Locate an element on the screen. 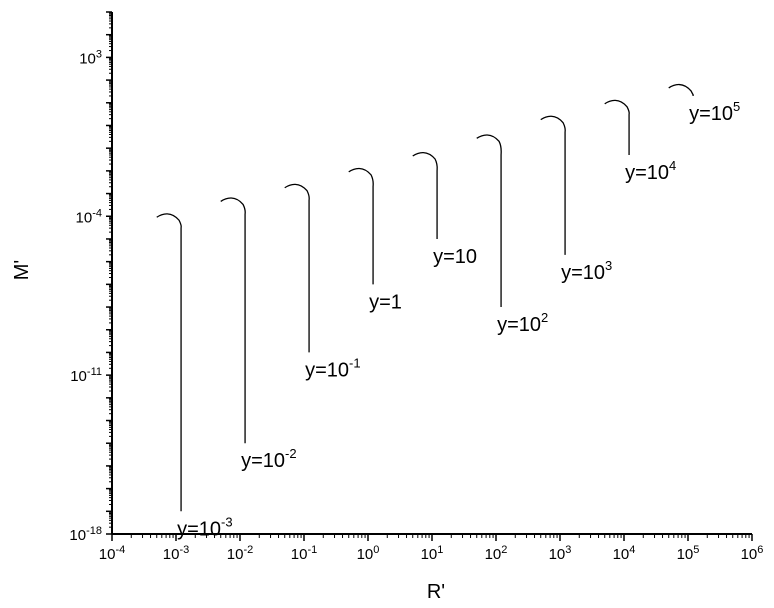 The height and width of the screenshot is (608, 774). series-label-exponent: 2 is located at coordinates (544, 317).